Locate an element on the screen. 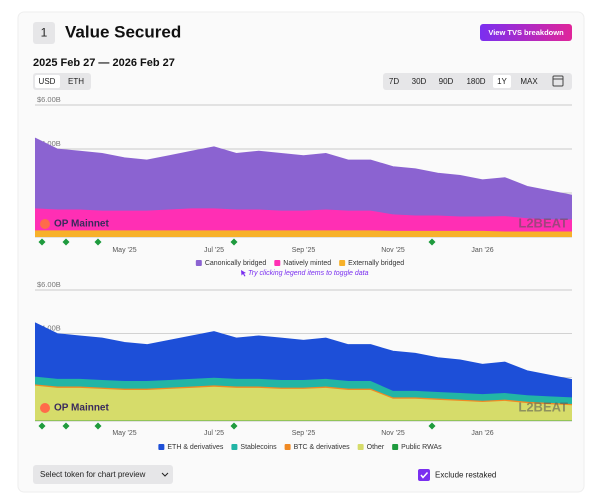 This screenshot has height=494, width=600. range-toggle is located at coordinates (477, 81).